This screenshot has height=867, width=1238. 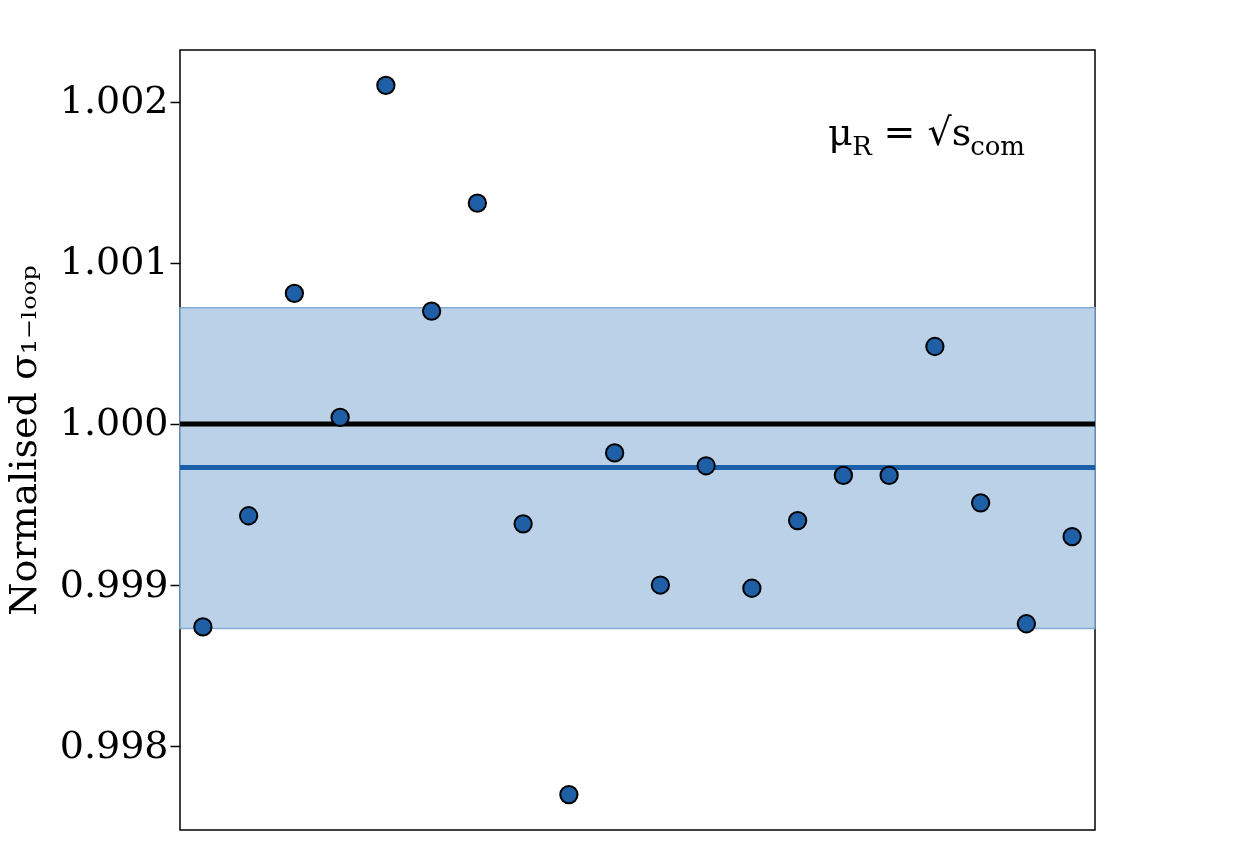 I want to click on y-tick-label: 0.999, so click(x=114, y=583).